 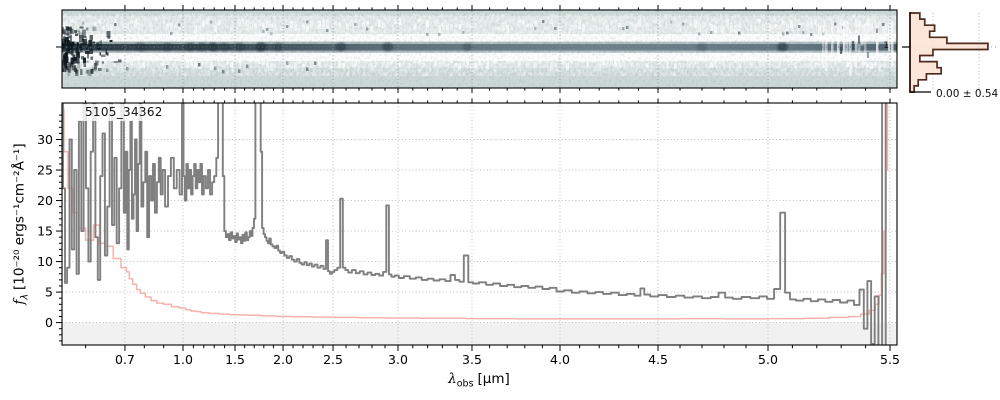 What do you see at coordinates (890, 359) in the screenshot?
I see `x-tick-label: 5.5` at bounding box center [890, 359].